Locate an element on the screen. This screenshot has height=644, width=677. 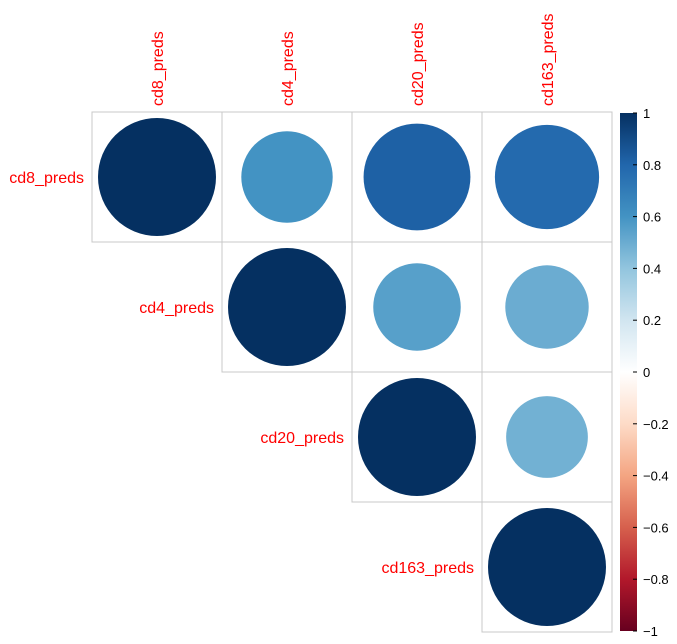
circle-cd8-preds-cd163-preds is located at coordinates (547, 177).